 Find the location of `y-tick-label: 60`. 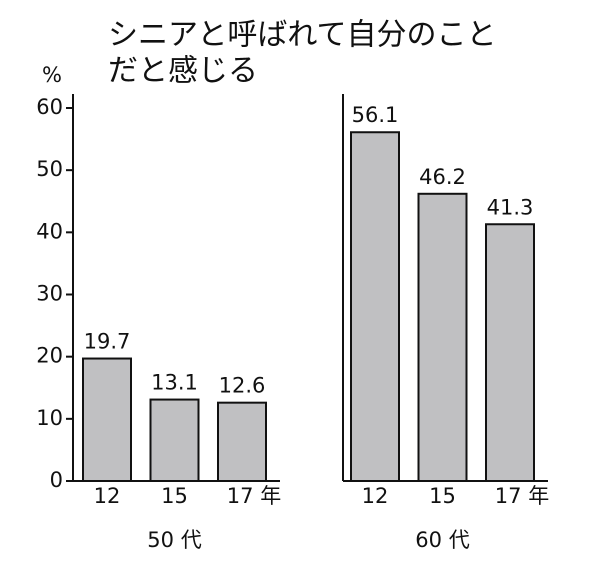

y-tick-label: 60 is located at coordinates (49, 107).